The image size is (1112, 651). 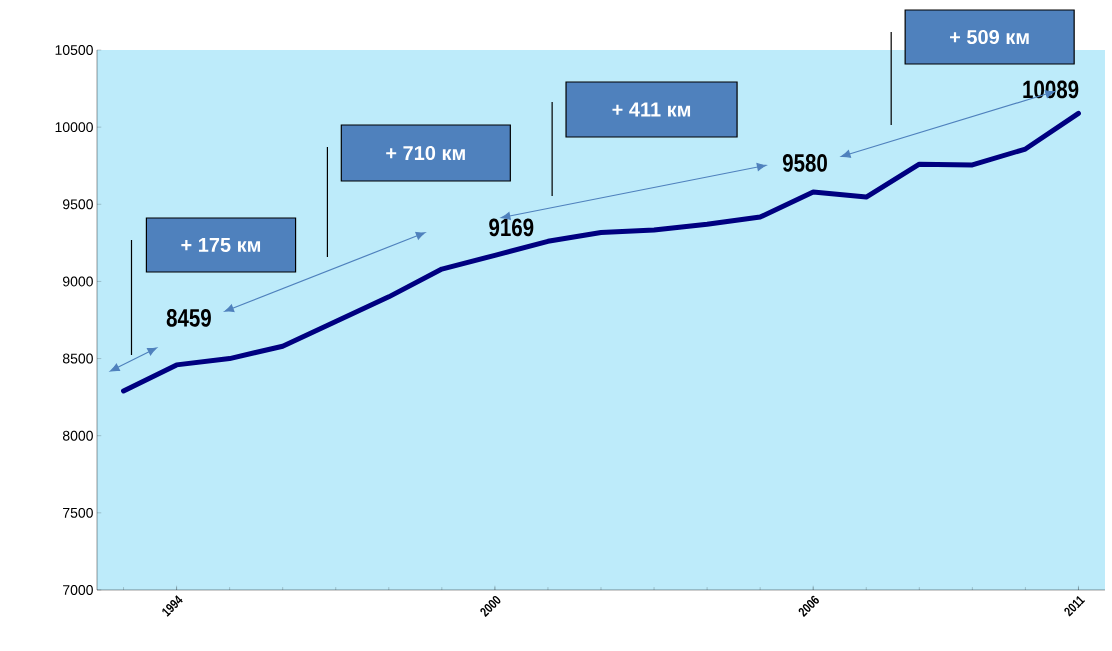 What do you see at coordinates (1051, 89) in the screenshot?
I see `annotation: 10089` at bounding box center [1051, 89].